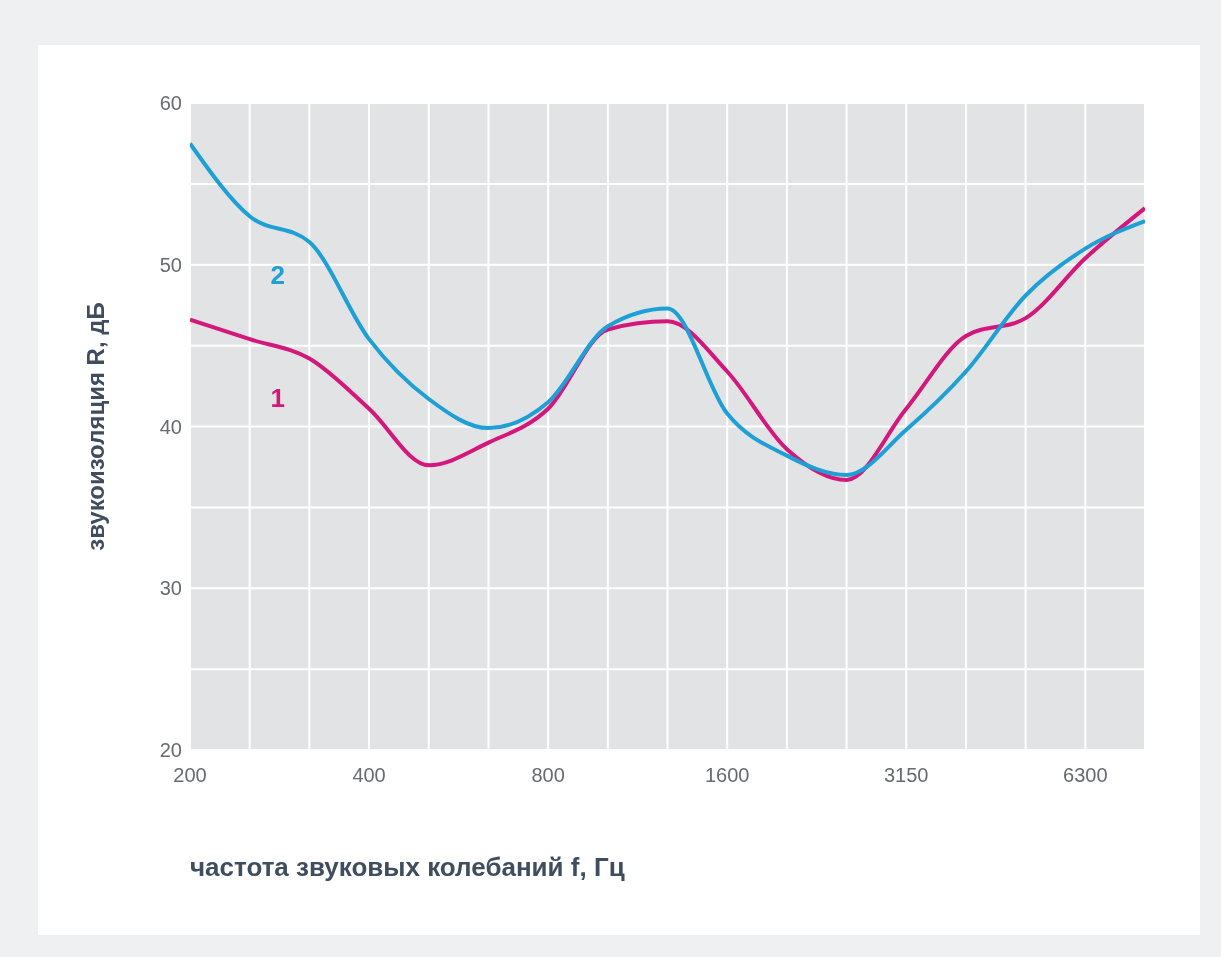  What do you see at coordinates (369, 775) in the screenshot?
I see `x-tick-label: 400` at bounding box center [369, 775].